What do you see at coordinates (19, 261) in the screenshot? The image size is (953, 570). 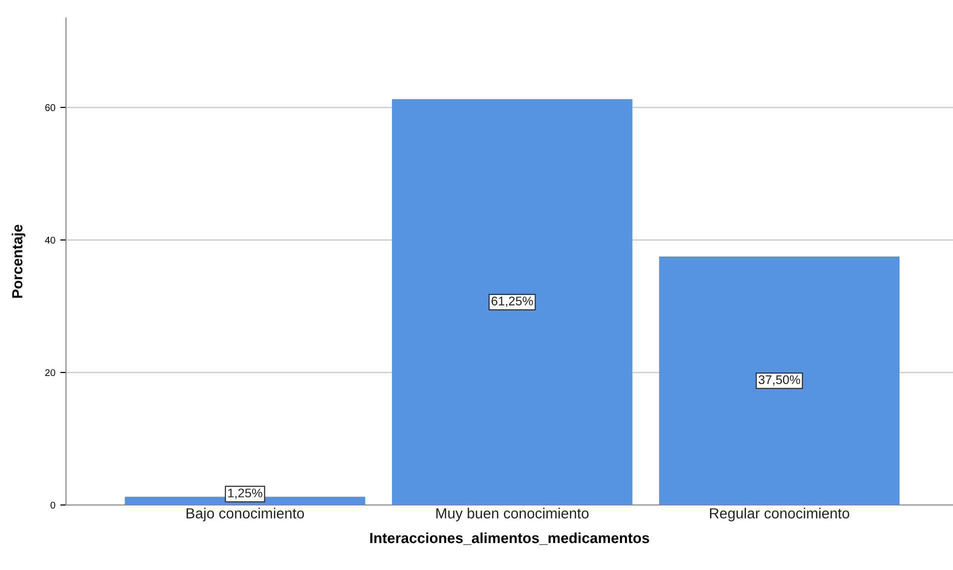 I see `y-axis-title: Porcentaje` at bounding box center [19, 261].